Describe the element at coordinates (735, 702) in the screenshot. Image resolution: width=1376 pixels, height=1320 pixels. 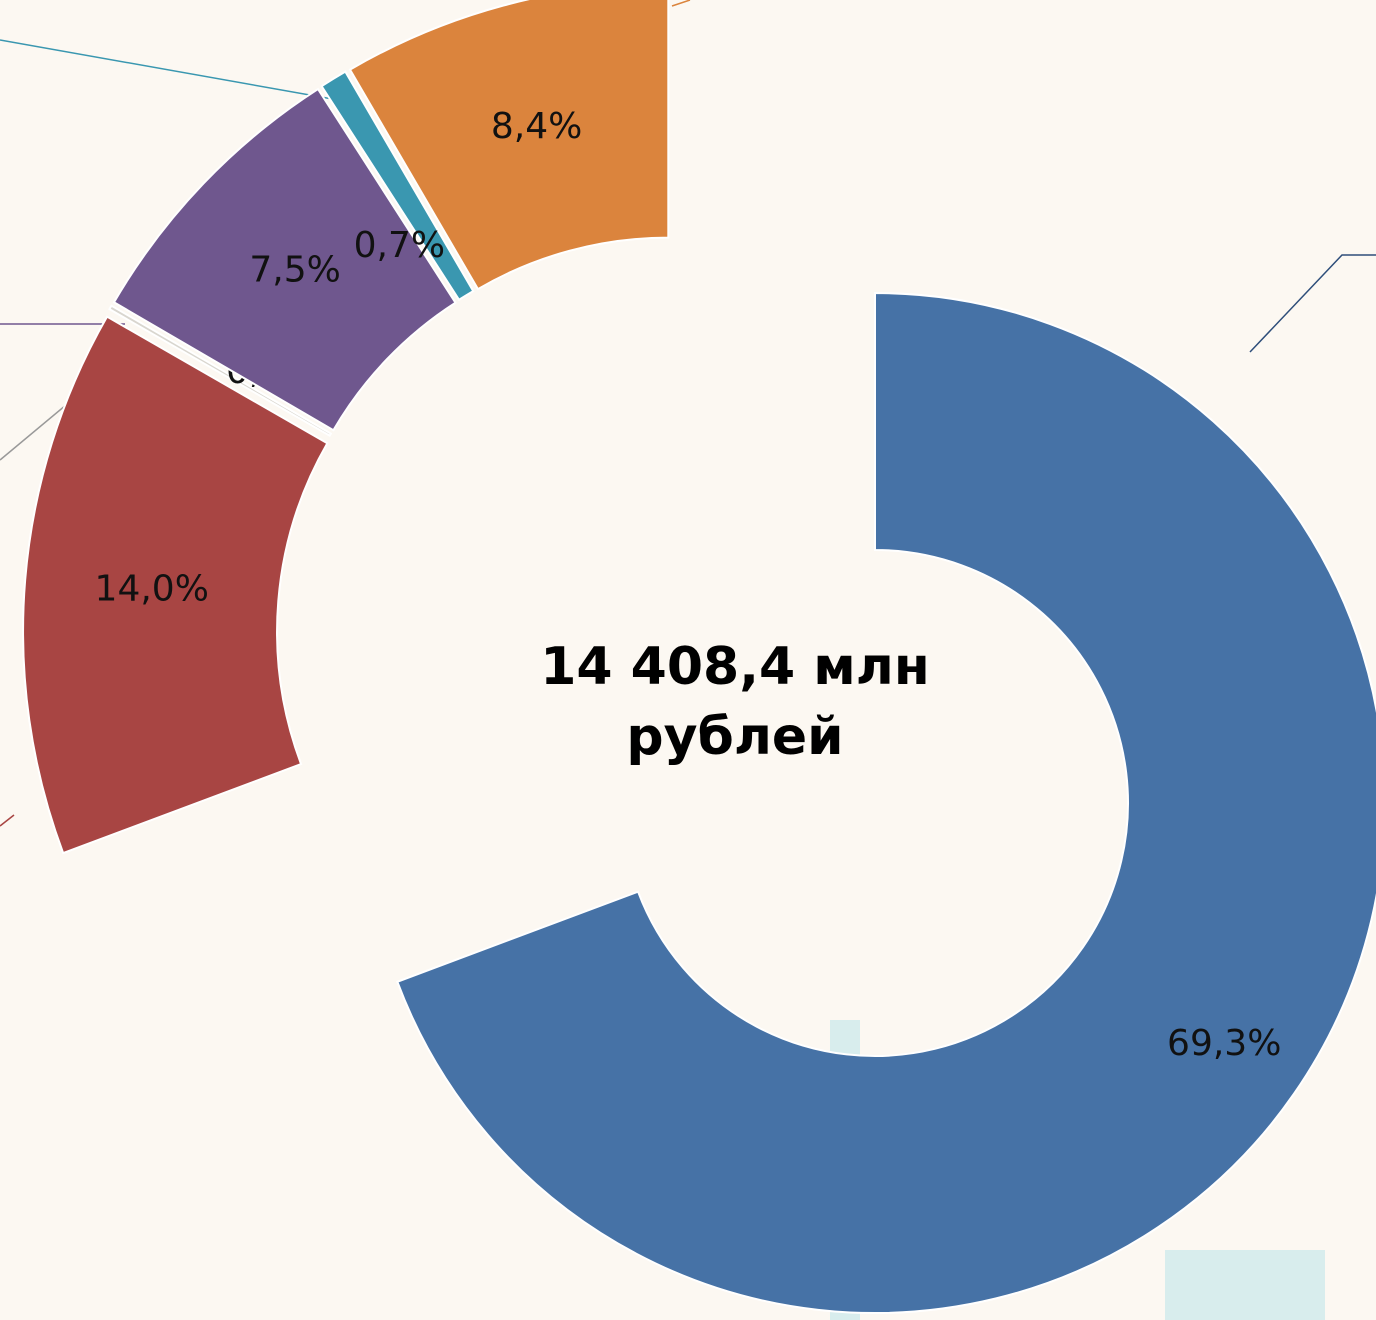
I see `center-total: 14 408,4 млн рублей` at that location.